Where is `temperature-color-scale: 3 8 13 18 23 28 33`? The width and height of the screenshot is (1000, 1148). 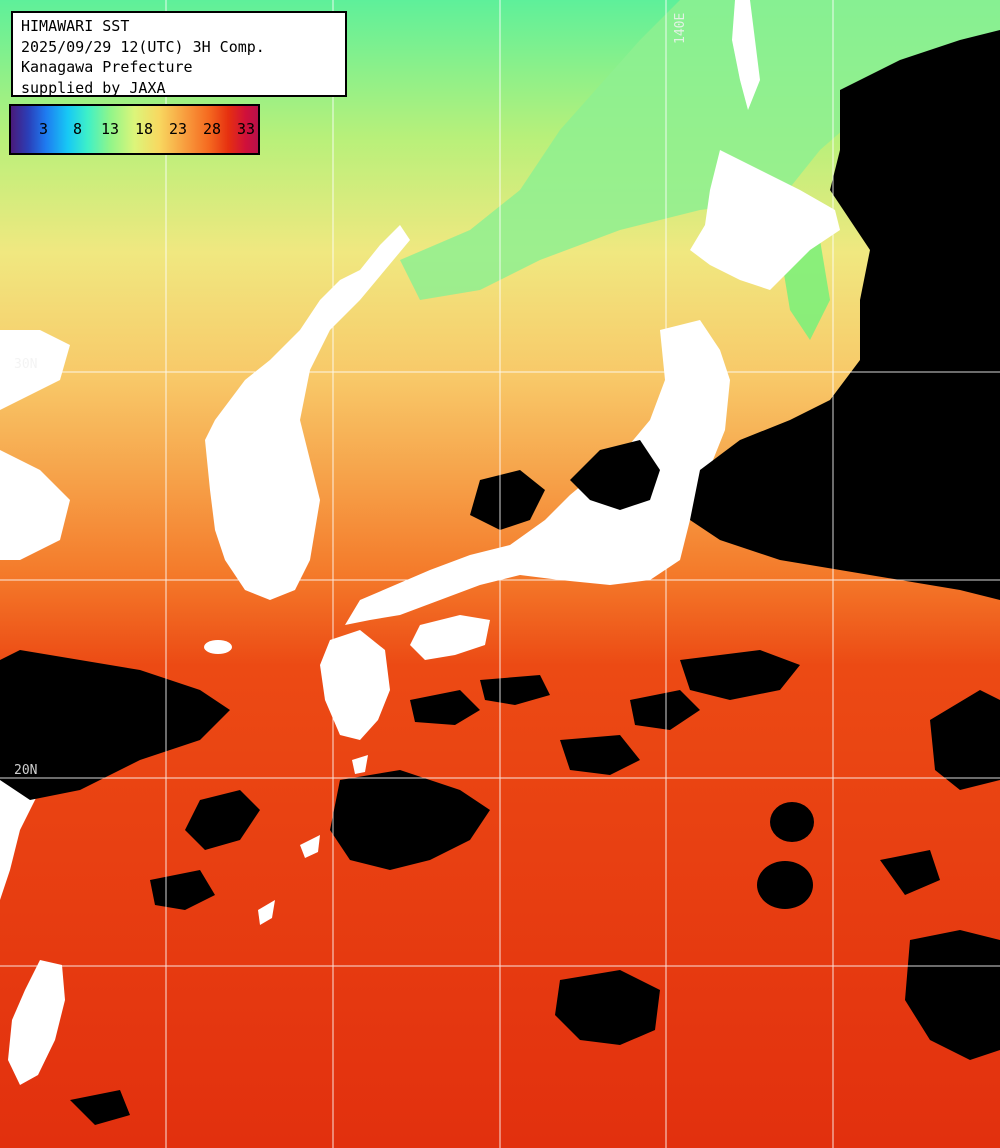 temperature-color-scale: 3 8 13 18 23 28 33 is located at coordinates (134, 129).